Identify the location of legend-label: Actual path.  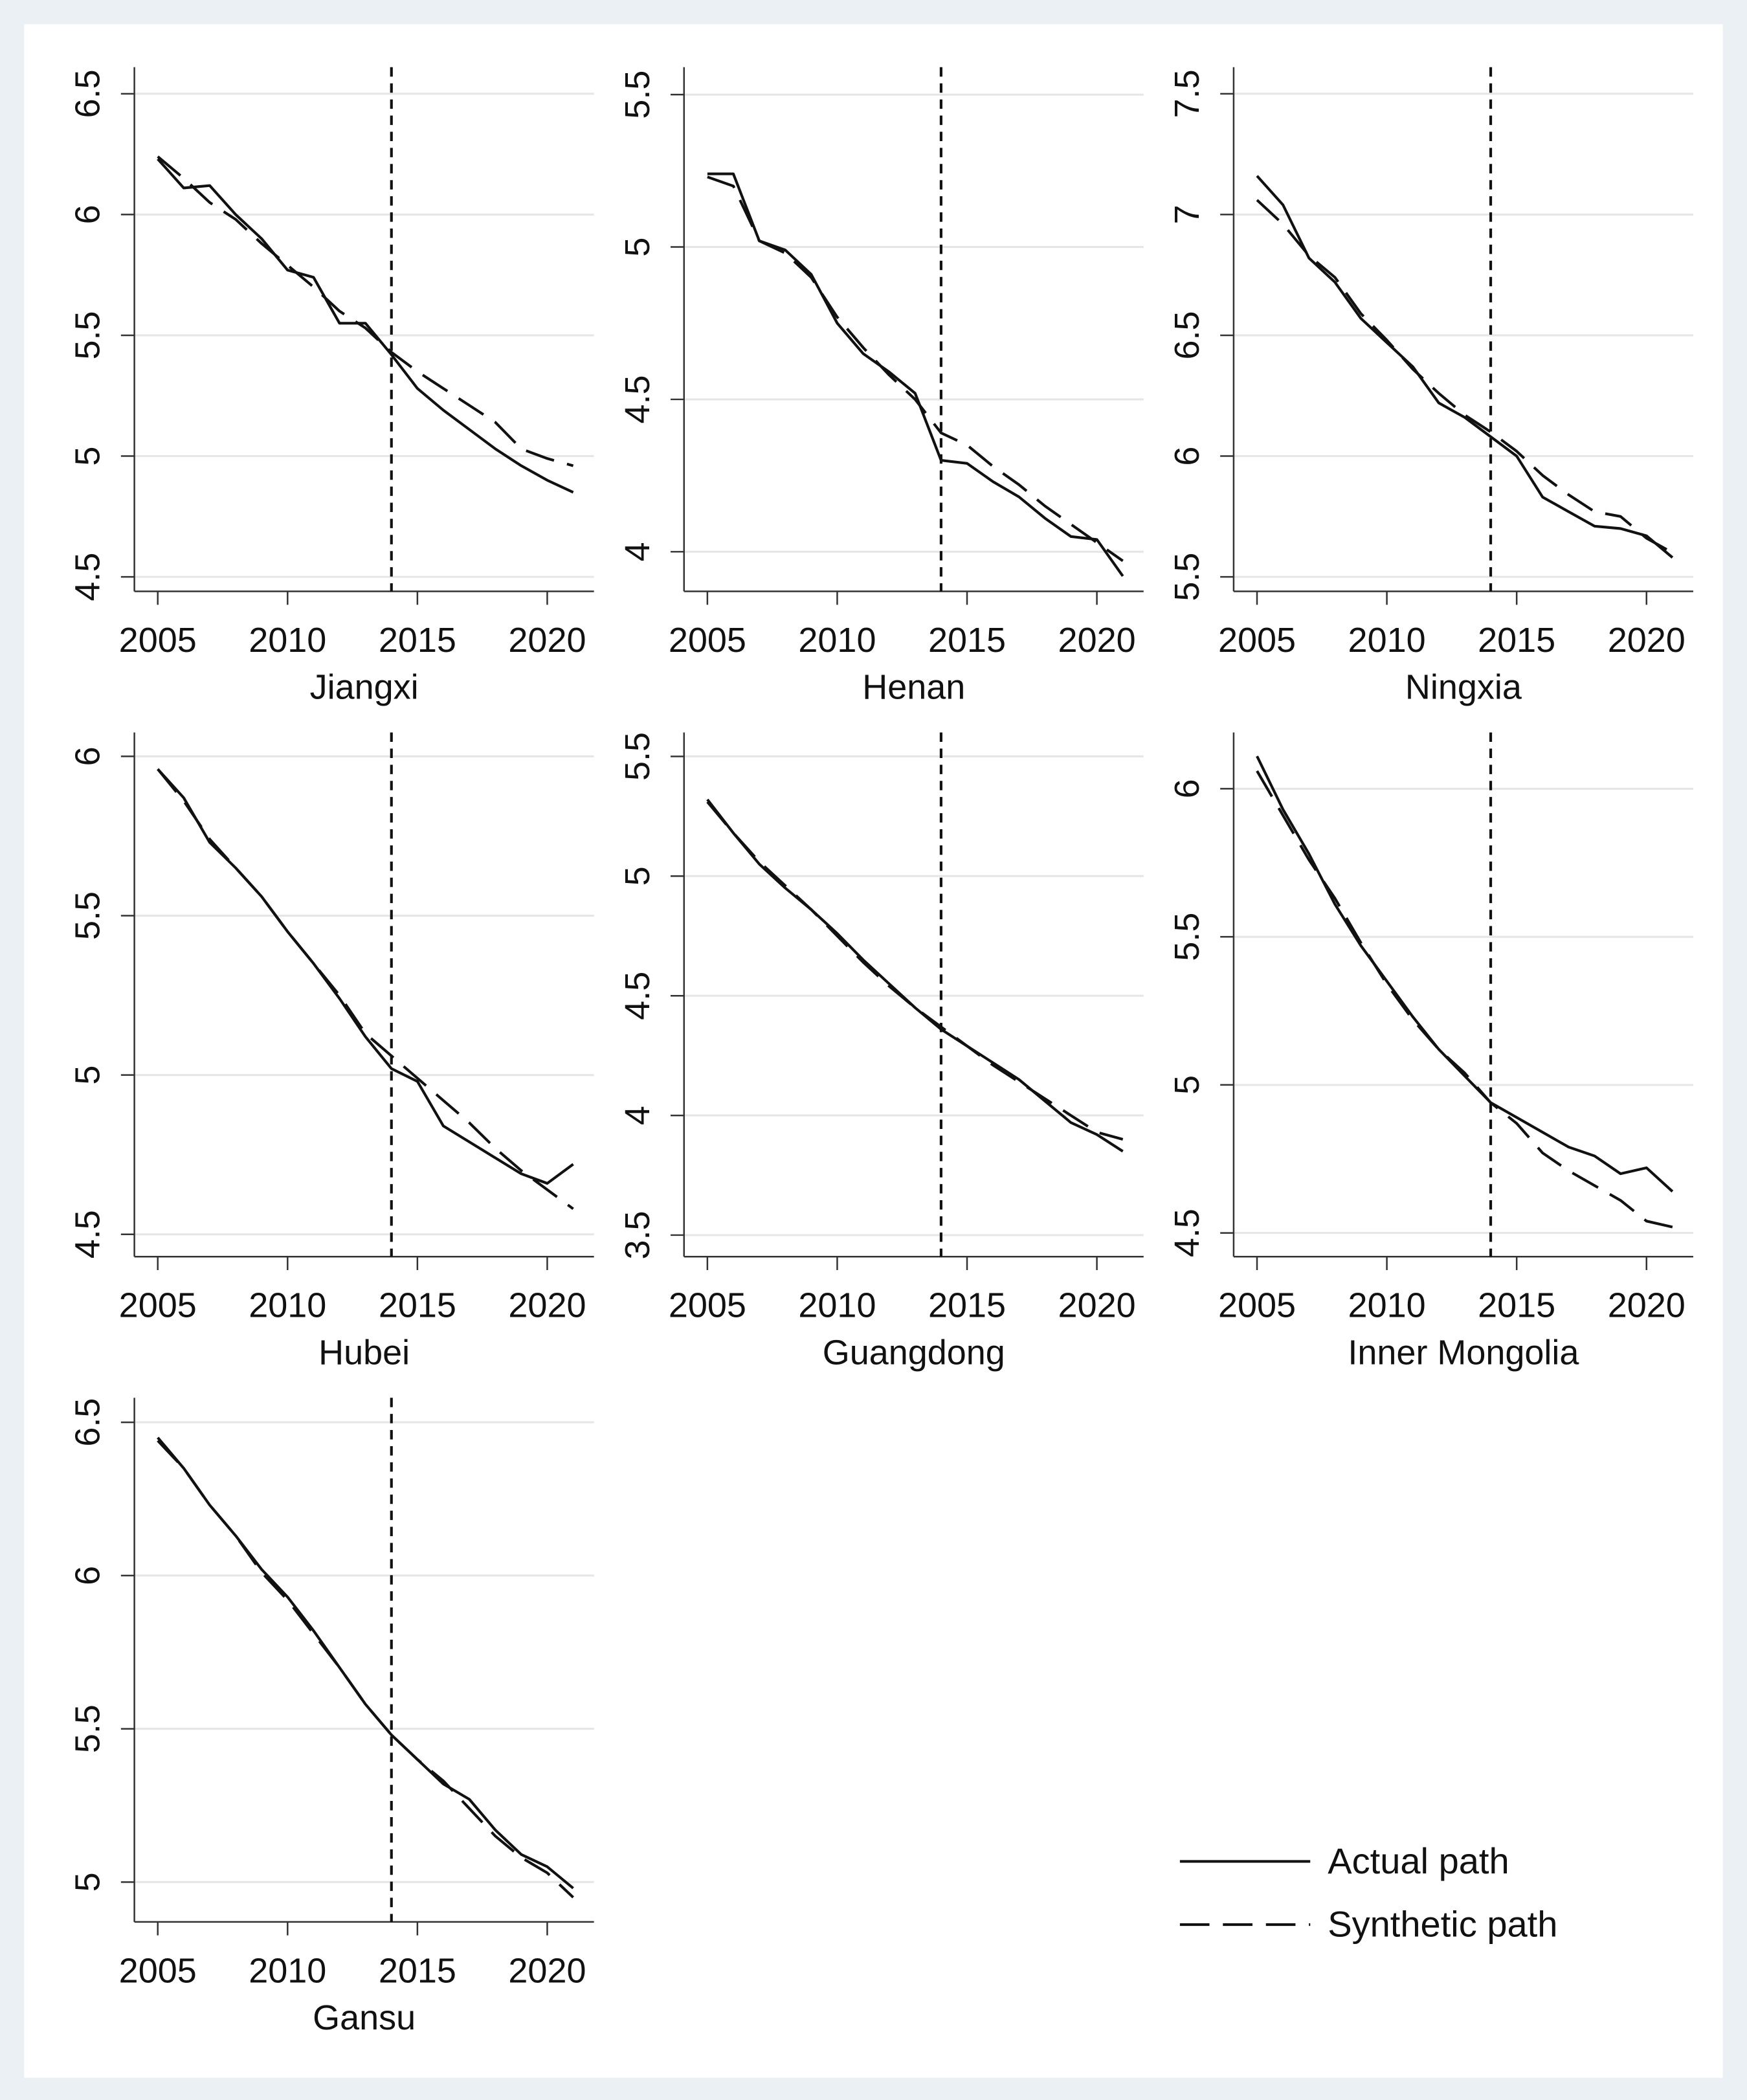
(1418, 1860).